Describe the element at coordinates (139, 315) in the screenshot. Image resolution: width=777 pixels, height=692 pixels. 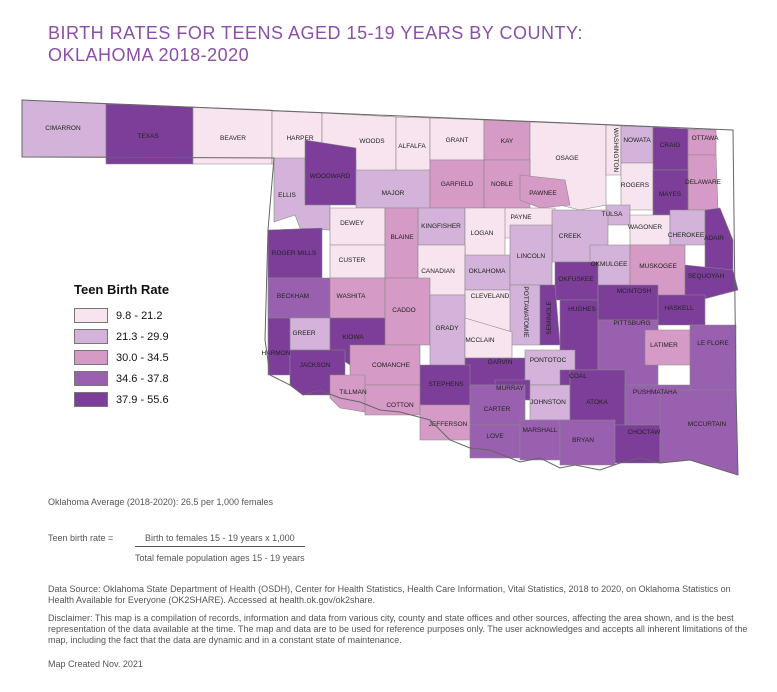
I see `legend-label: 9.8 - 21.2` at that location.